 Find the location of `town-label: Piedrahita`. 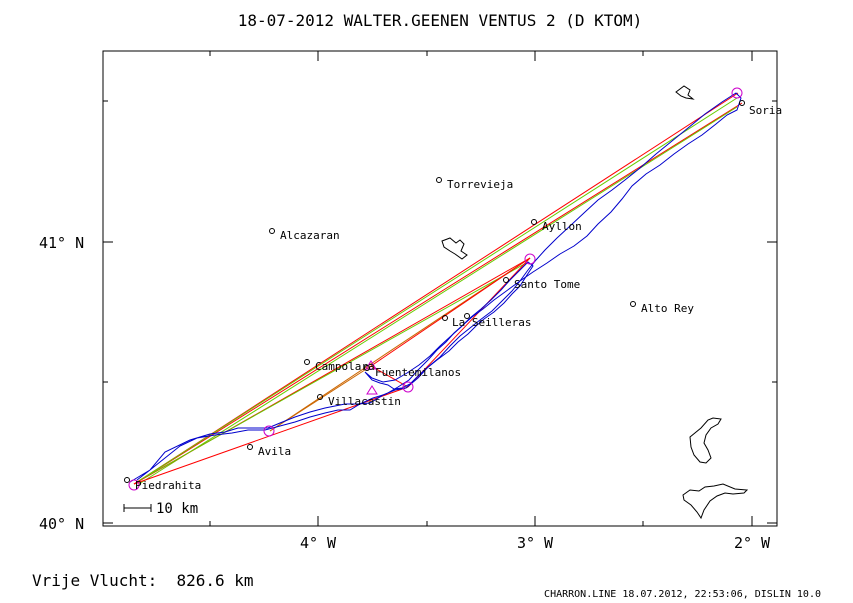

town-label: Piedrahita is located at coordinates (168, 485).